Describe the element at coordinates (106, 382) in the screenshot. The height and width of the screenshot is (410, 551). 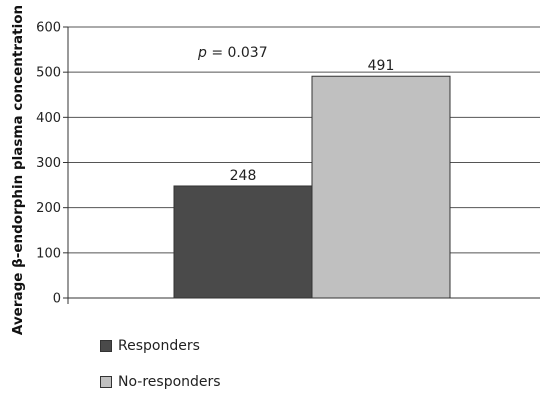
I see `legend-swatch-no-responders` at that location.